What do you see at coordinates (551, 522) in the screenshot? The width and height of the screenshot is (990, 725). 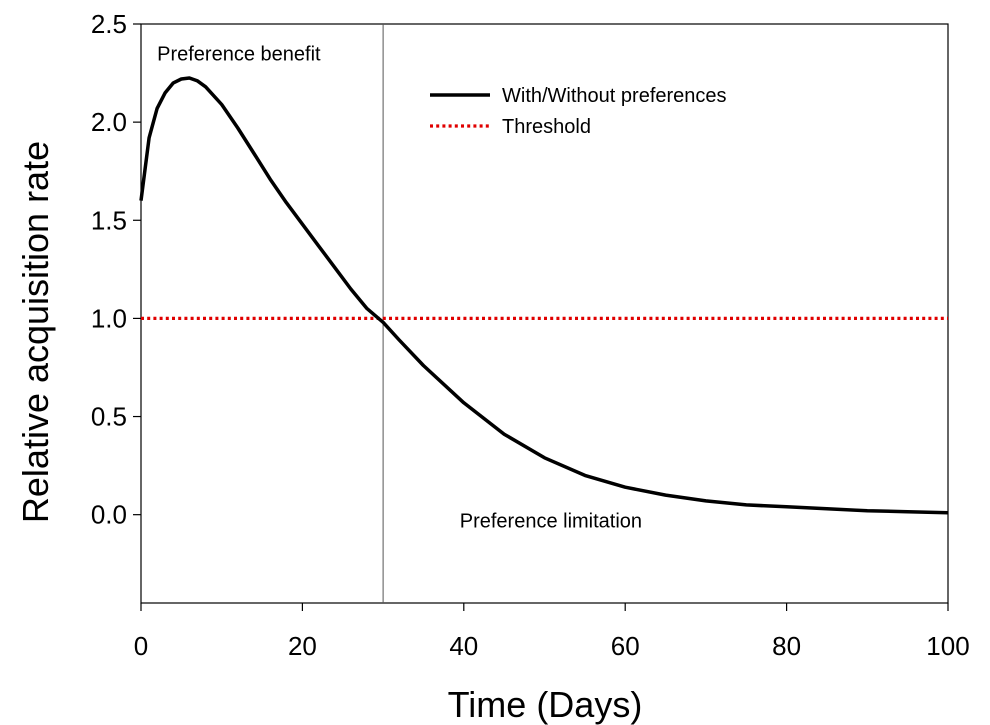 I see `annotation-label: Preference limitation` at bounding box center [551, 522].